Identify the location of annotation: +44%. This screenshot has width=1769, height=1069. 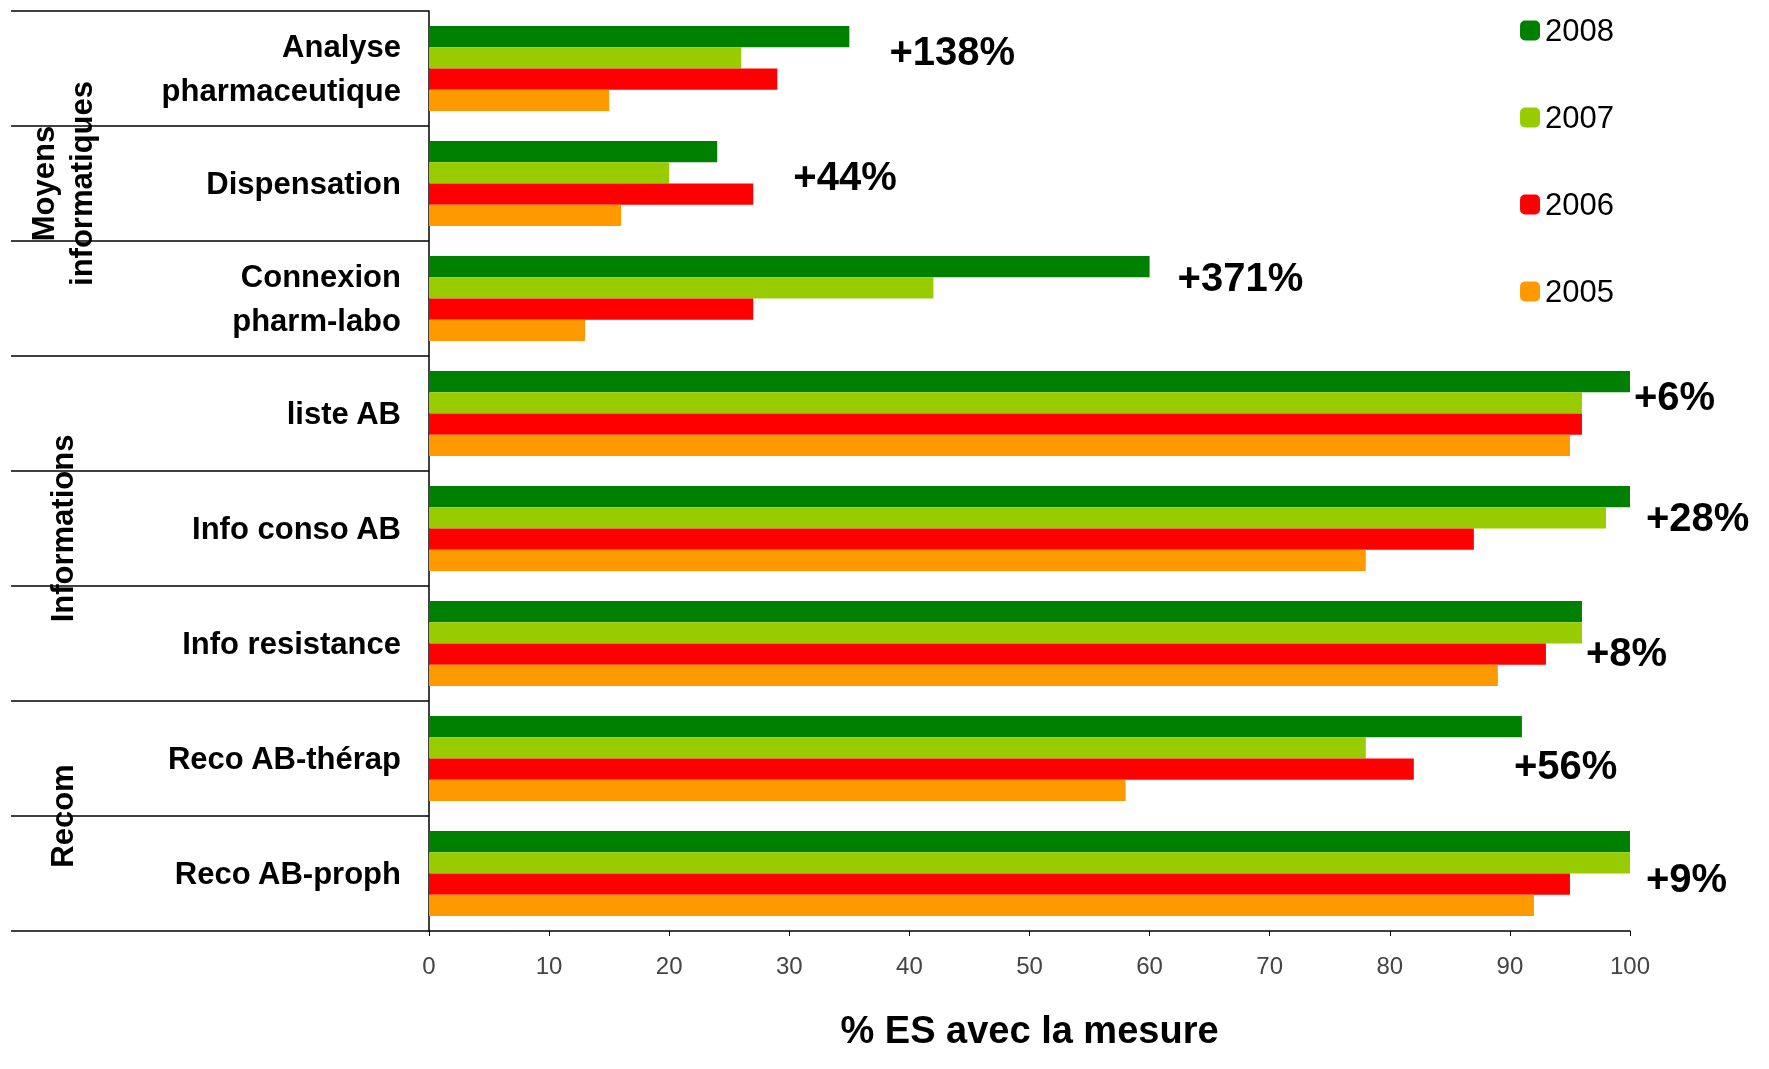
(845, 175).